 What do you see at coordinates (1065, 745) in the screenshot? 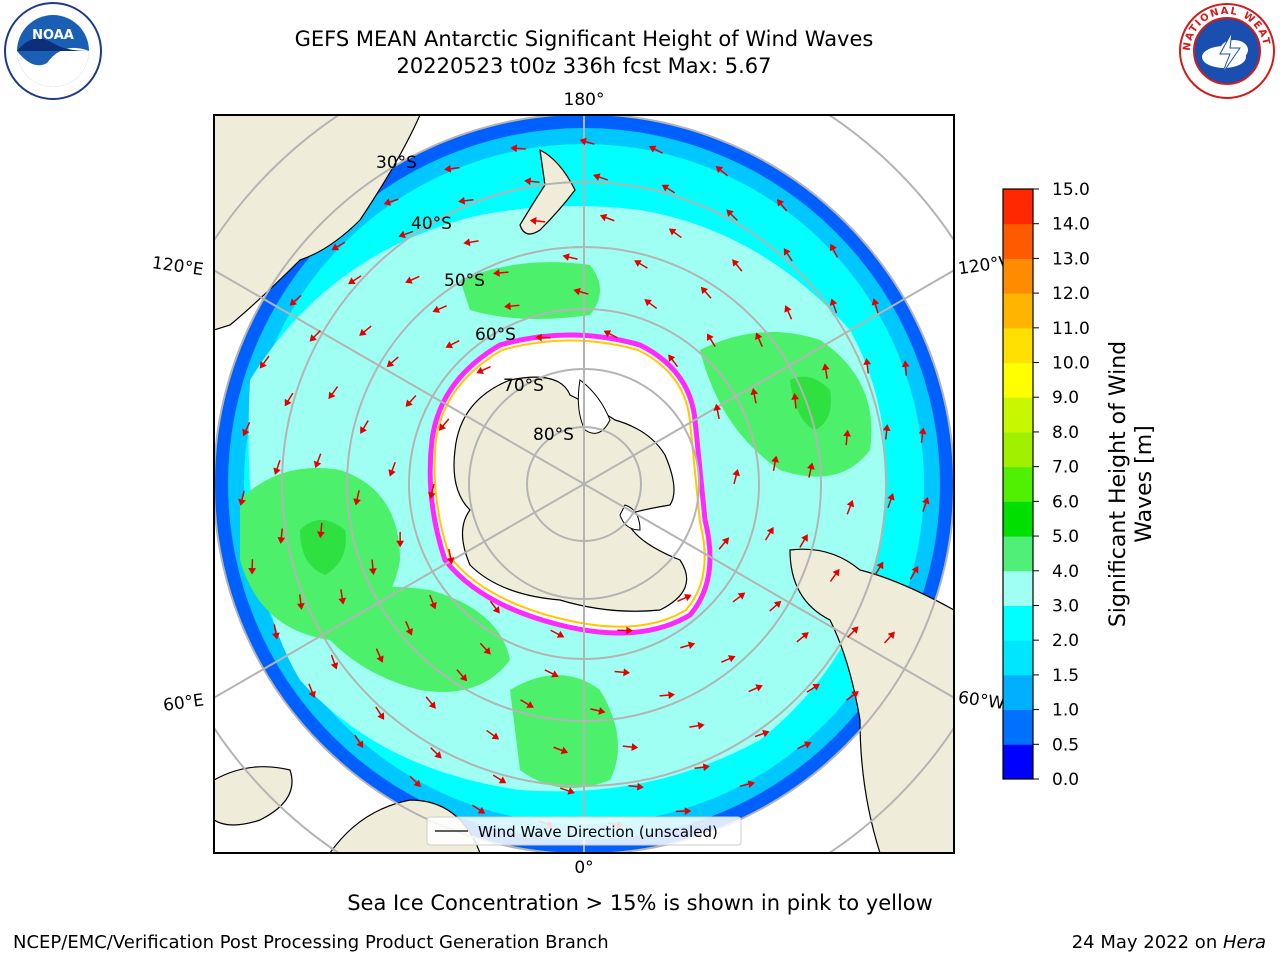
I see `colorbar-tick-label: 0.5` at bounding box center [1065, 745].